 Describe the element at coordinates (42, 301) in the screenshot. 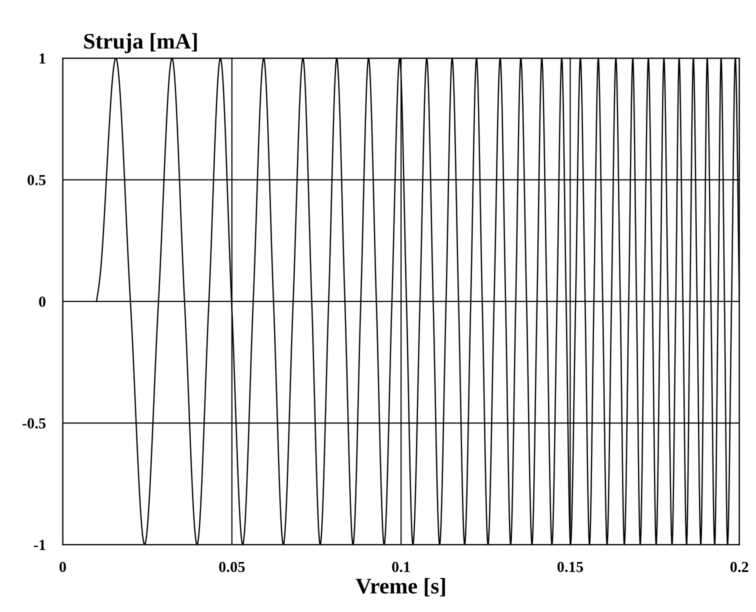

I see `y-tick-label: 0` at that location.